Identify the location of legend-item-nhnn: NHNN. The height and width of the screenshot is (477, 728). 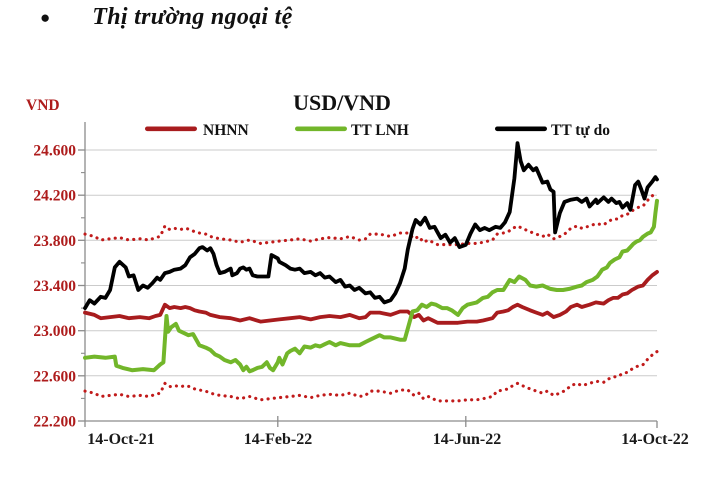
(197, 130).